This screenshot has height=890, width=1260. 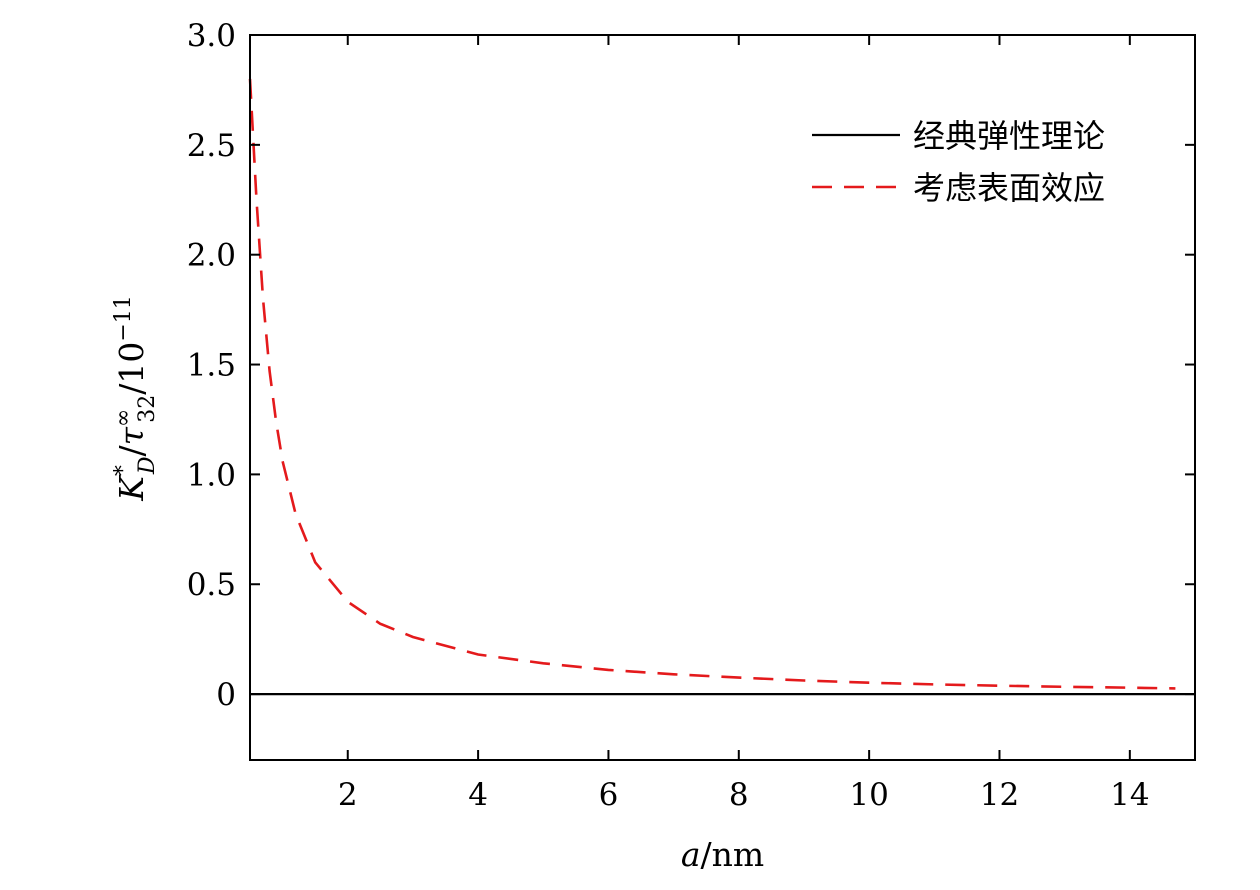 I want to click on legend-label-1: 考虑表面效应, so click(x=1009, y=188).